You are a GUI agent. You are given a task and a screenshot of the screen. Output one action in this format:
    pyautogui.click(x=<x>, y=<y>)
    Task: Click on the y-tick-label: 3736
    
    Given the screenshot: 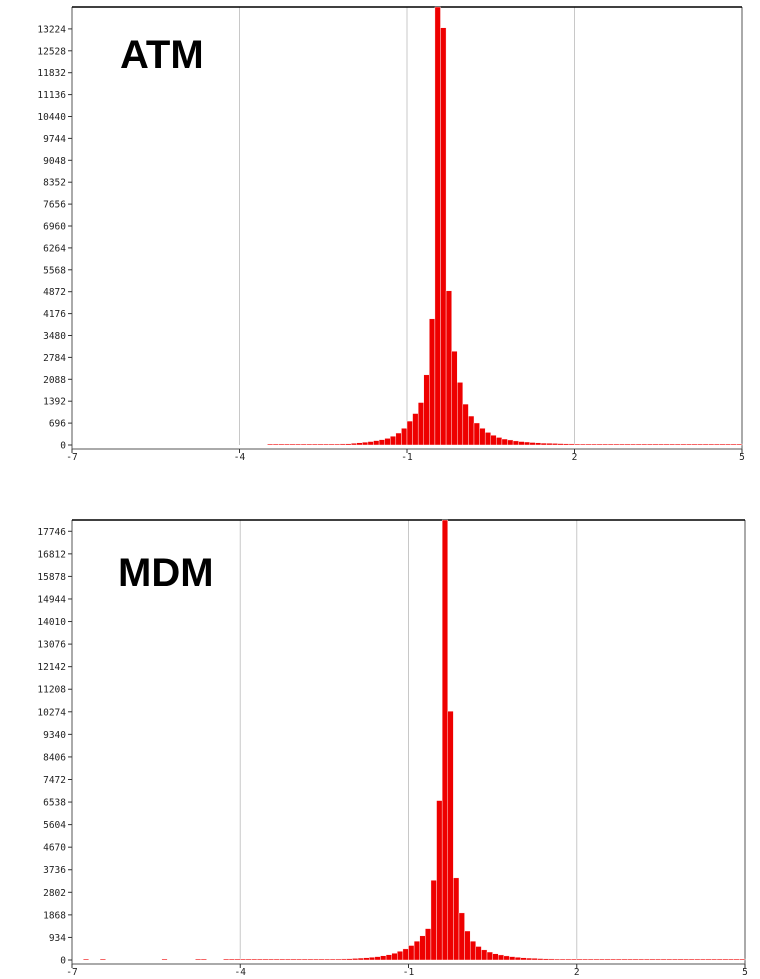 What is the action you would take?
    pyautogui.click(x=54, y=870)
    